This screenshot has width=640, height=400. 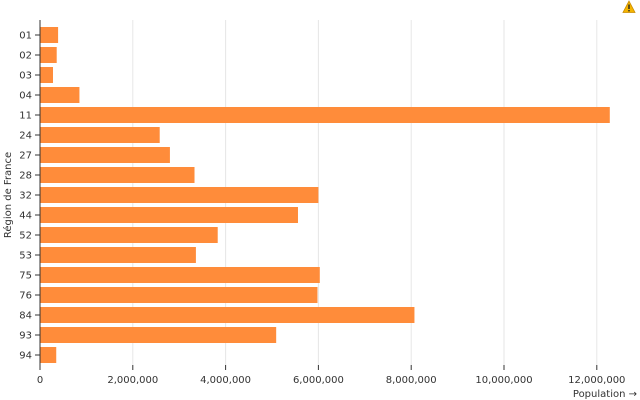 I want to click on y-tick-label: 11, so click(x=25, y=116).